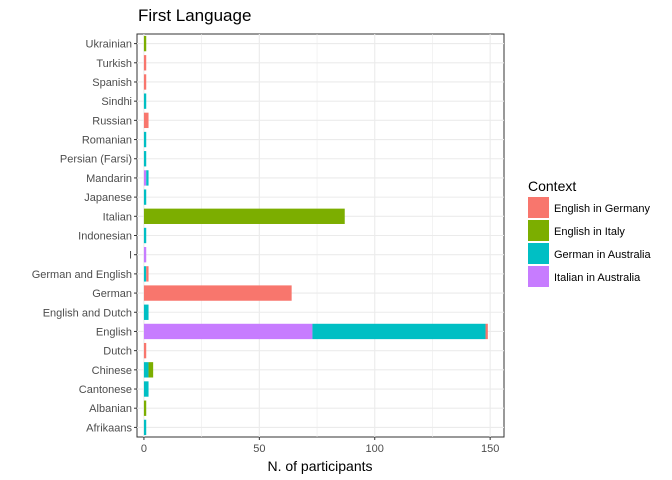  I want to click on x-tick-label: 50, so click(259, 449).